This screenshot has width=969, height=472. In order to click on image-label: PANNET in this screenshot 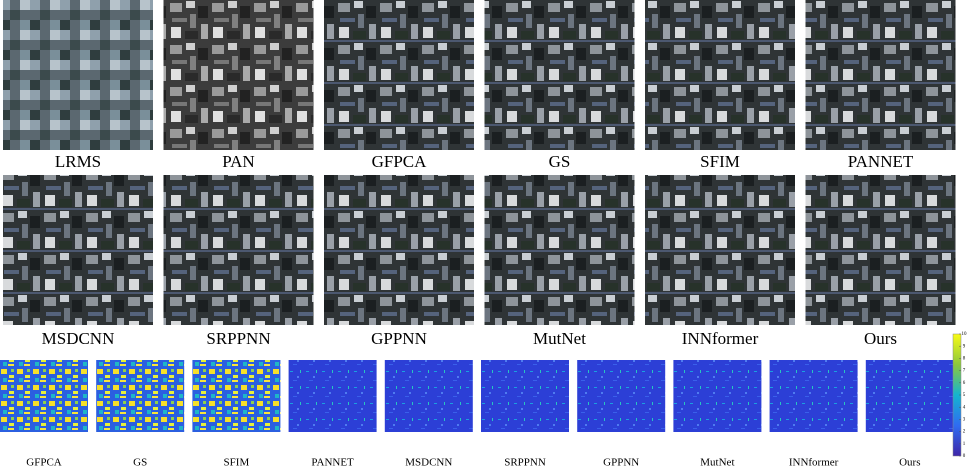, I will do `click(881, 161)`.